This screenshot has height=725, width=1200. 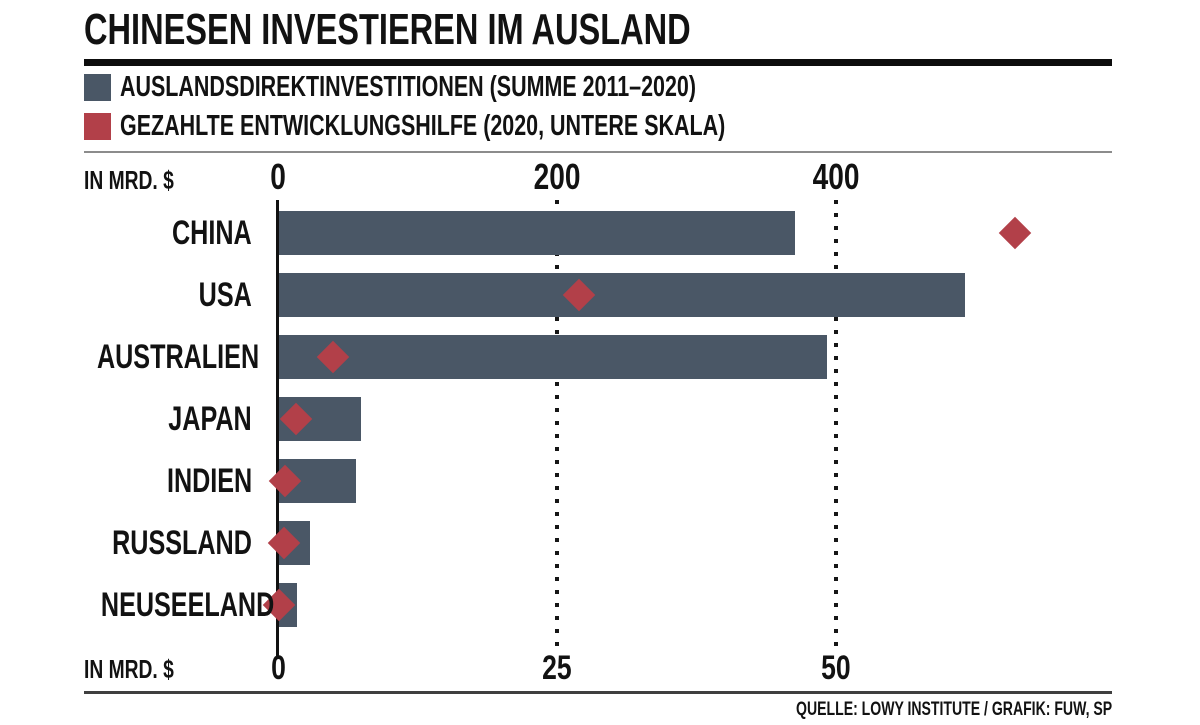 What do you see at coordinates (97, 126) in the screenshot?
I see `legend-swatch-aid` at bounding box center [97, 126].